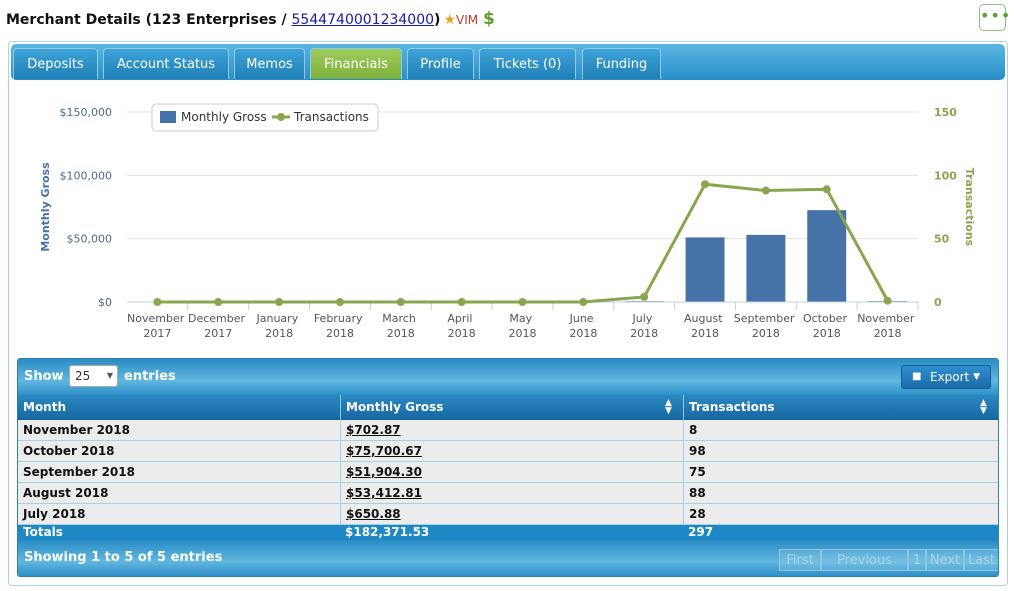 The height and width of the screenshot is (591, 1014). I want to click on tab: Deposits, so click(55, 63).